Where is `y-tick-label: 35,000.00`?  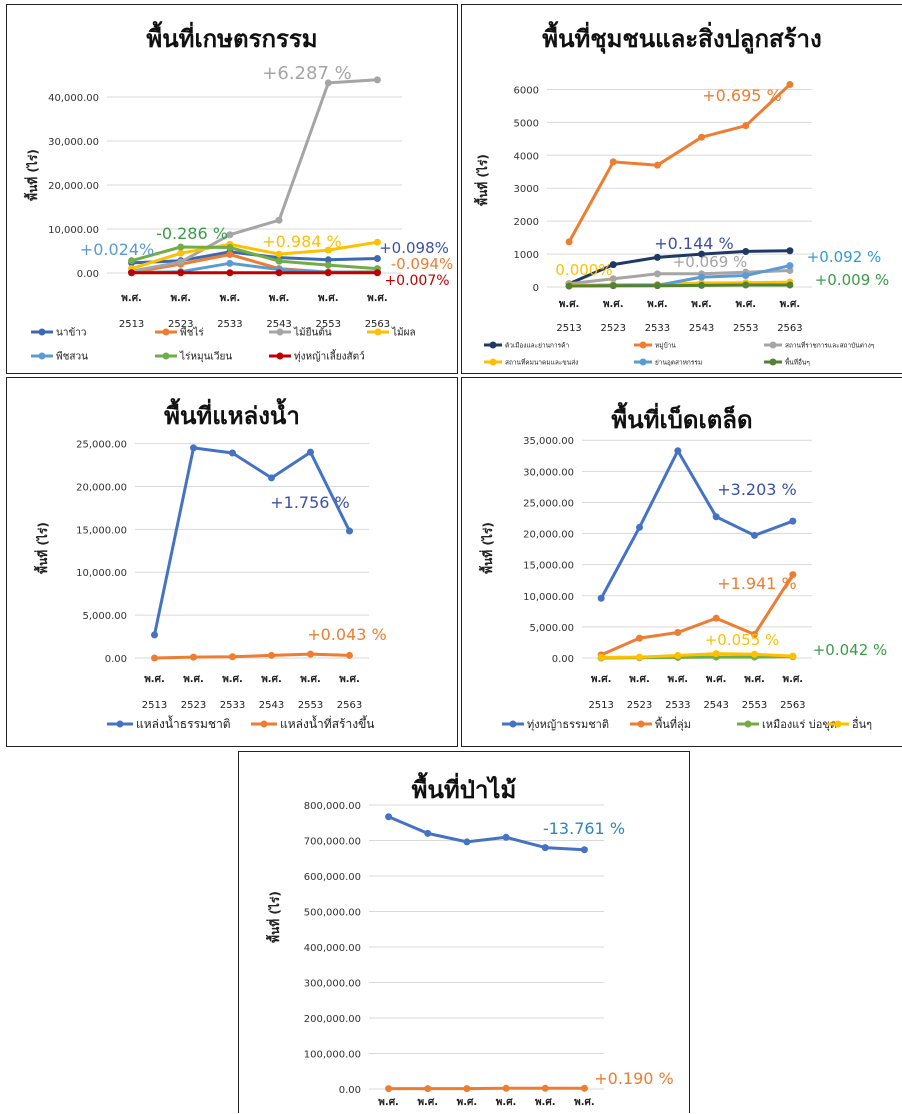 y-tick-label: 35,000.00 is located at coordinates (548, 441).